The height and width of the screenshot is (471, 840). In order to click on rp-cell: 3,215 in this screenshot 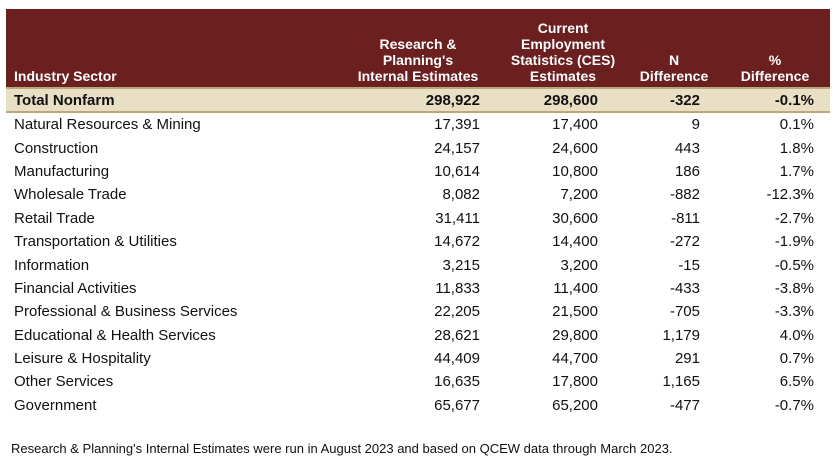, I will do `click(461, 265)`.